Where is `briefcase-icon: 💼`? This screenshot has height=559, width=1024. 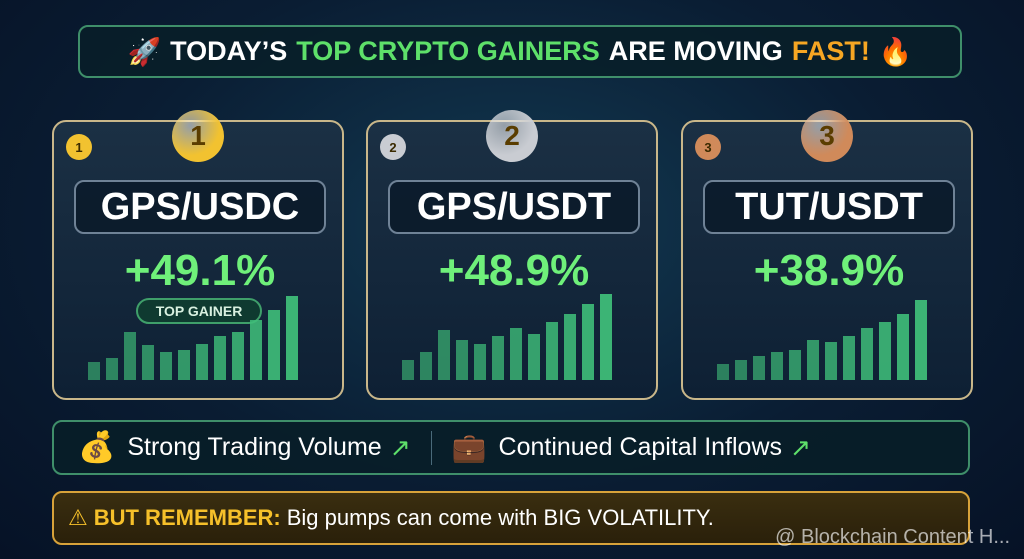 briefcase-icon: 💼 is located at coordinates (469, 447).